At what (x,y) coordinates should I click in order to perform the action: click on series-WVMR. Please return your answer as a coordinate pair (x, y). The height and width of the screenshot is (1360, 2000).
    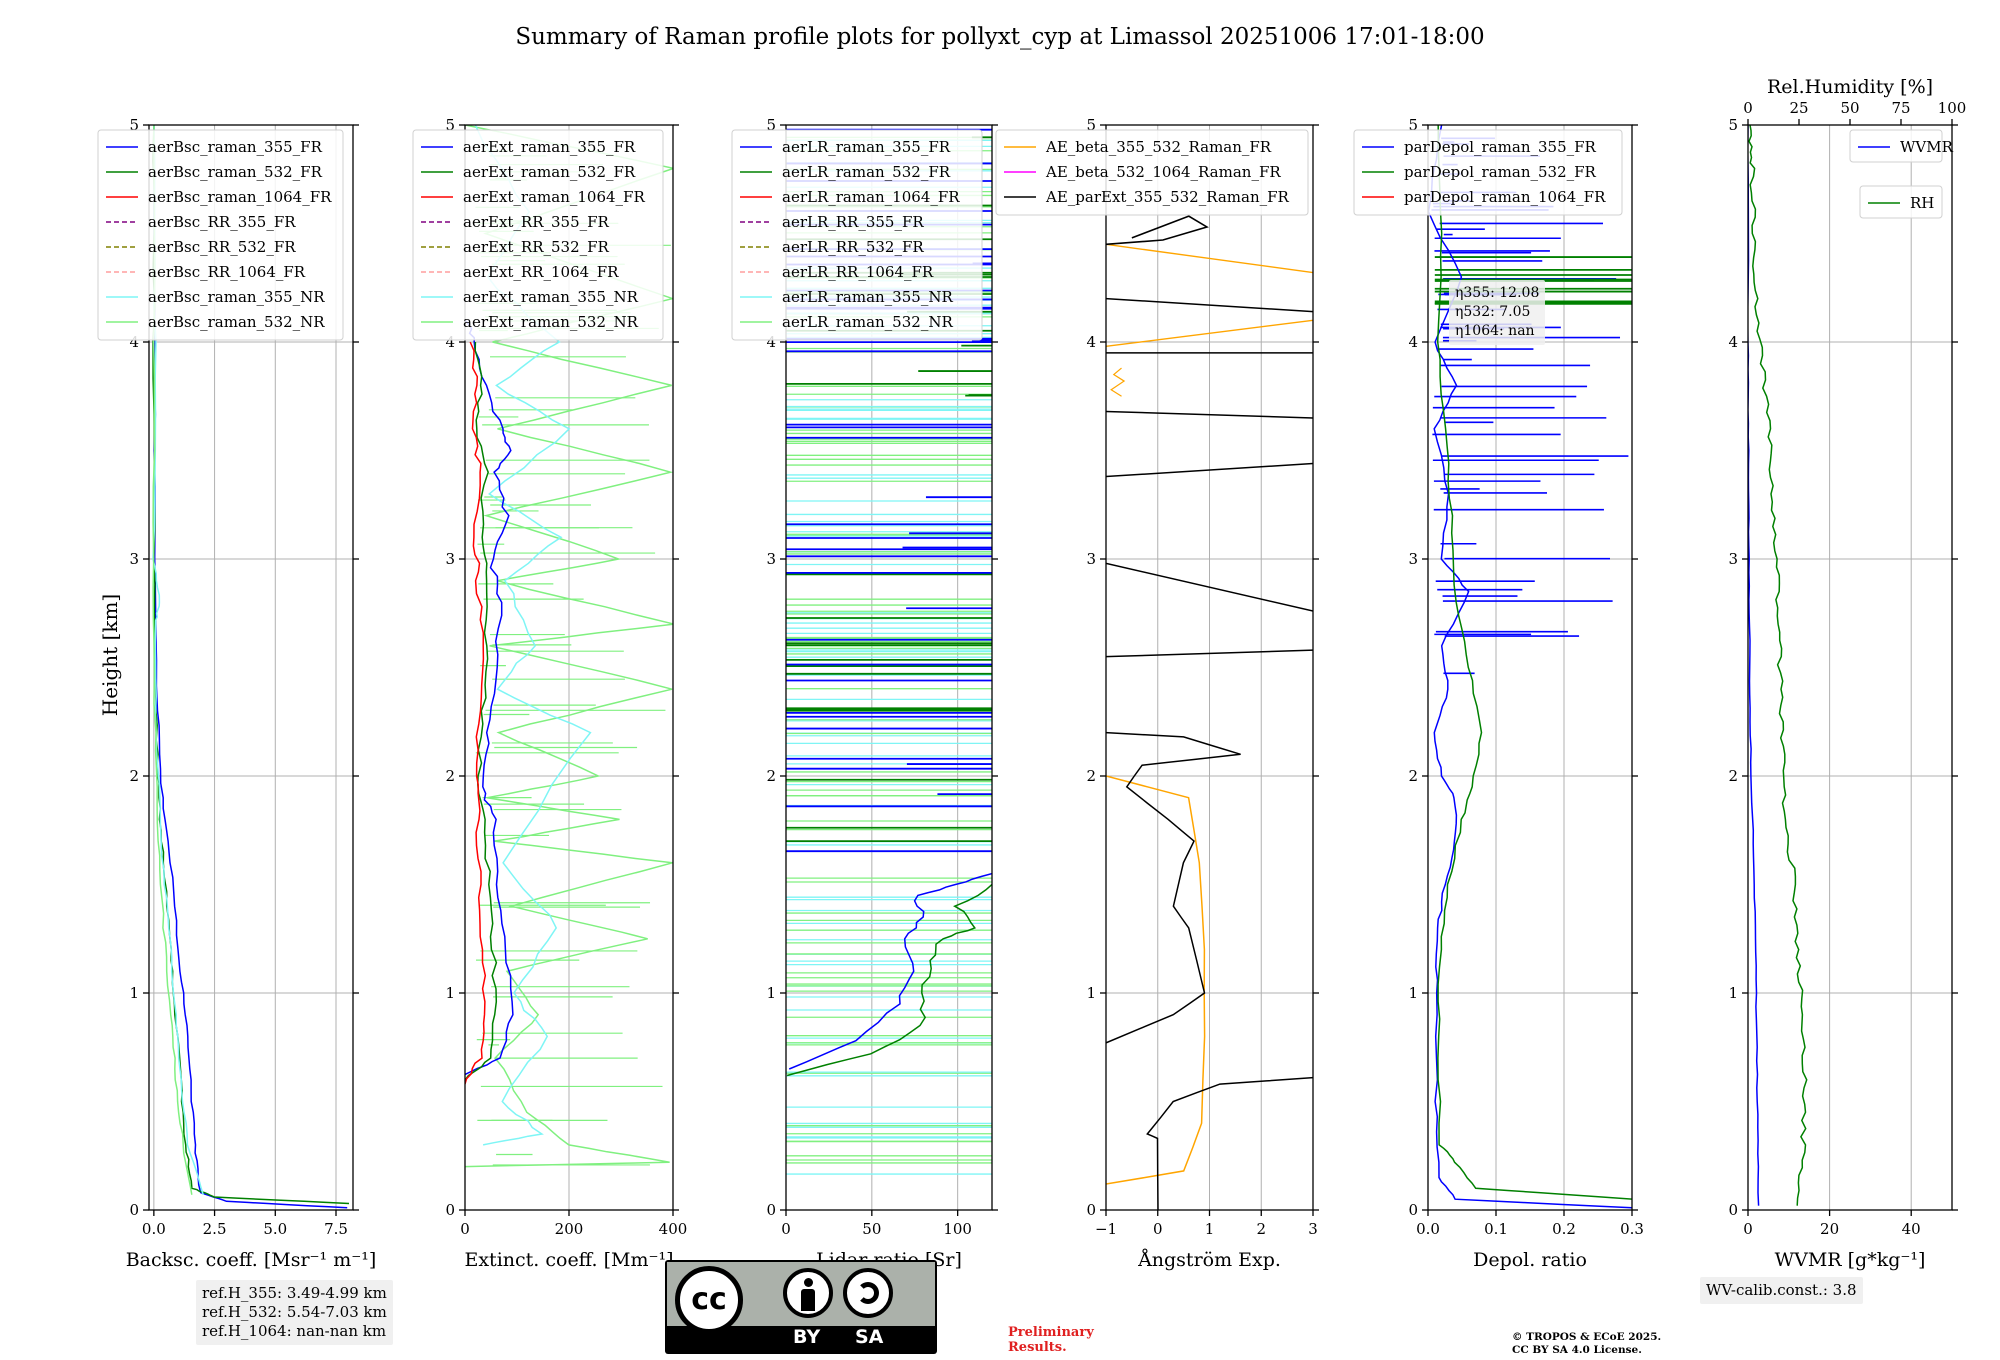
    Looking at the image, I should click on (1754, 665).